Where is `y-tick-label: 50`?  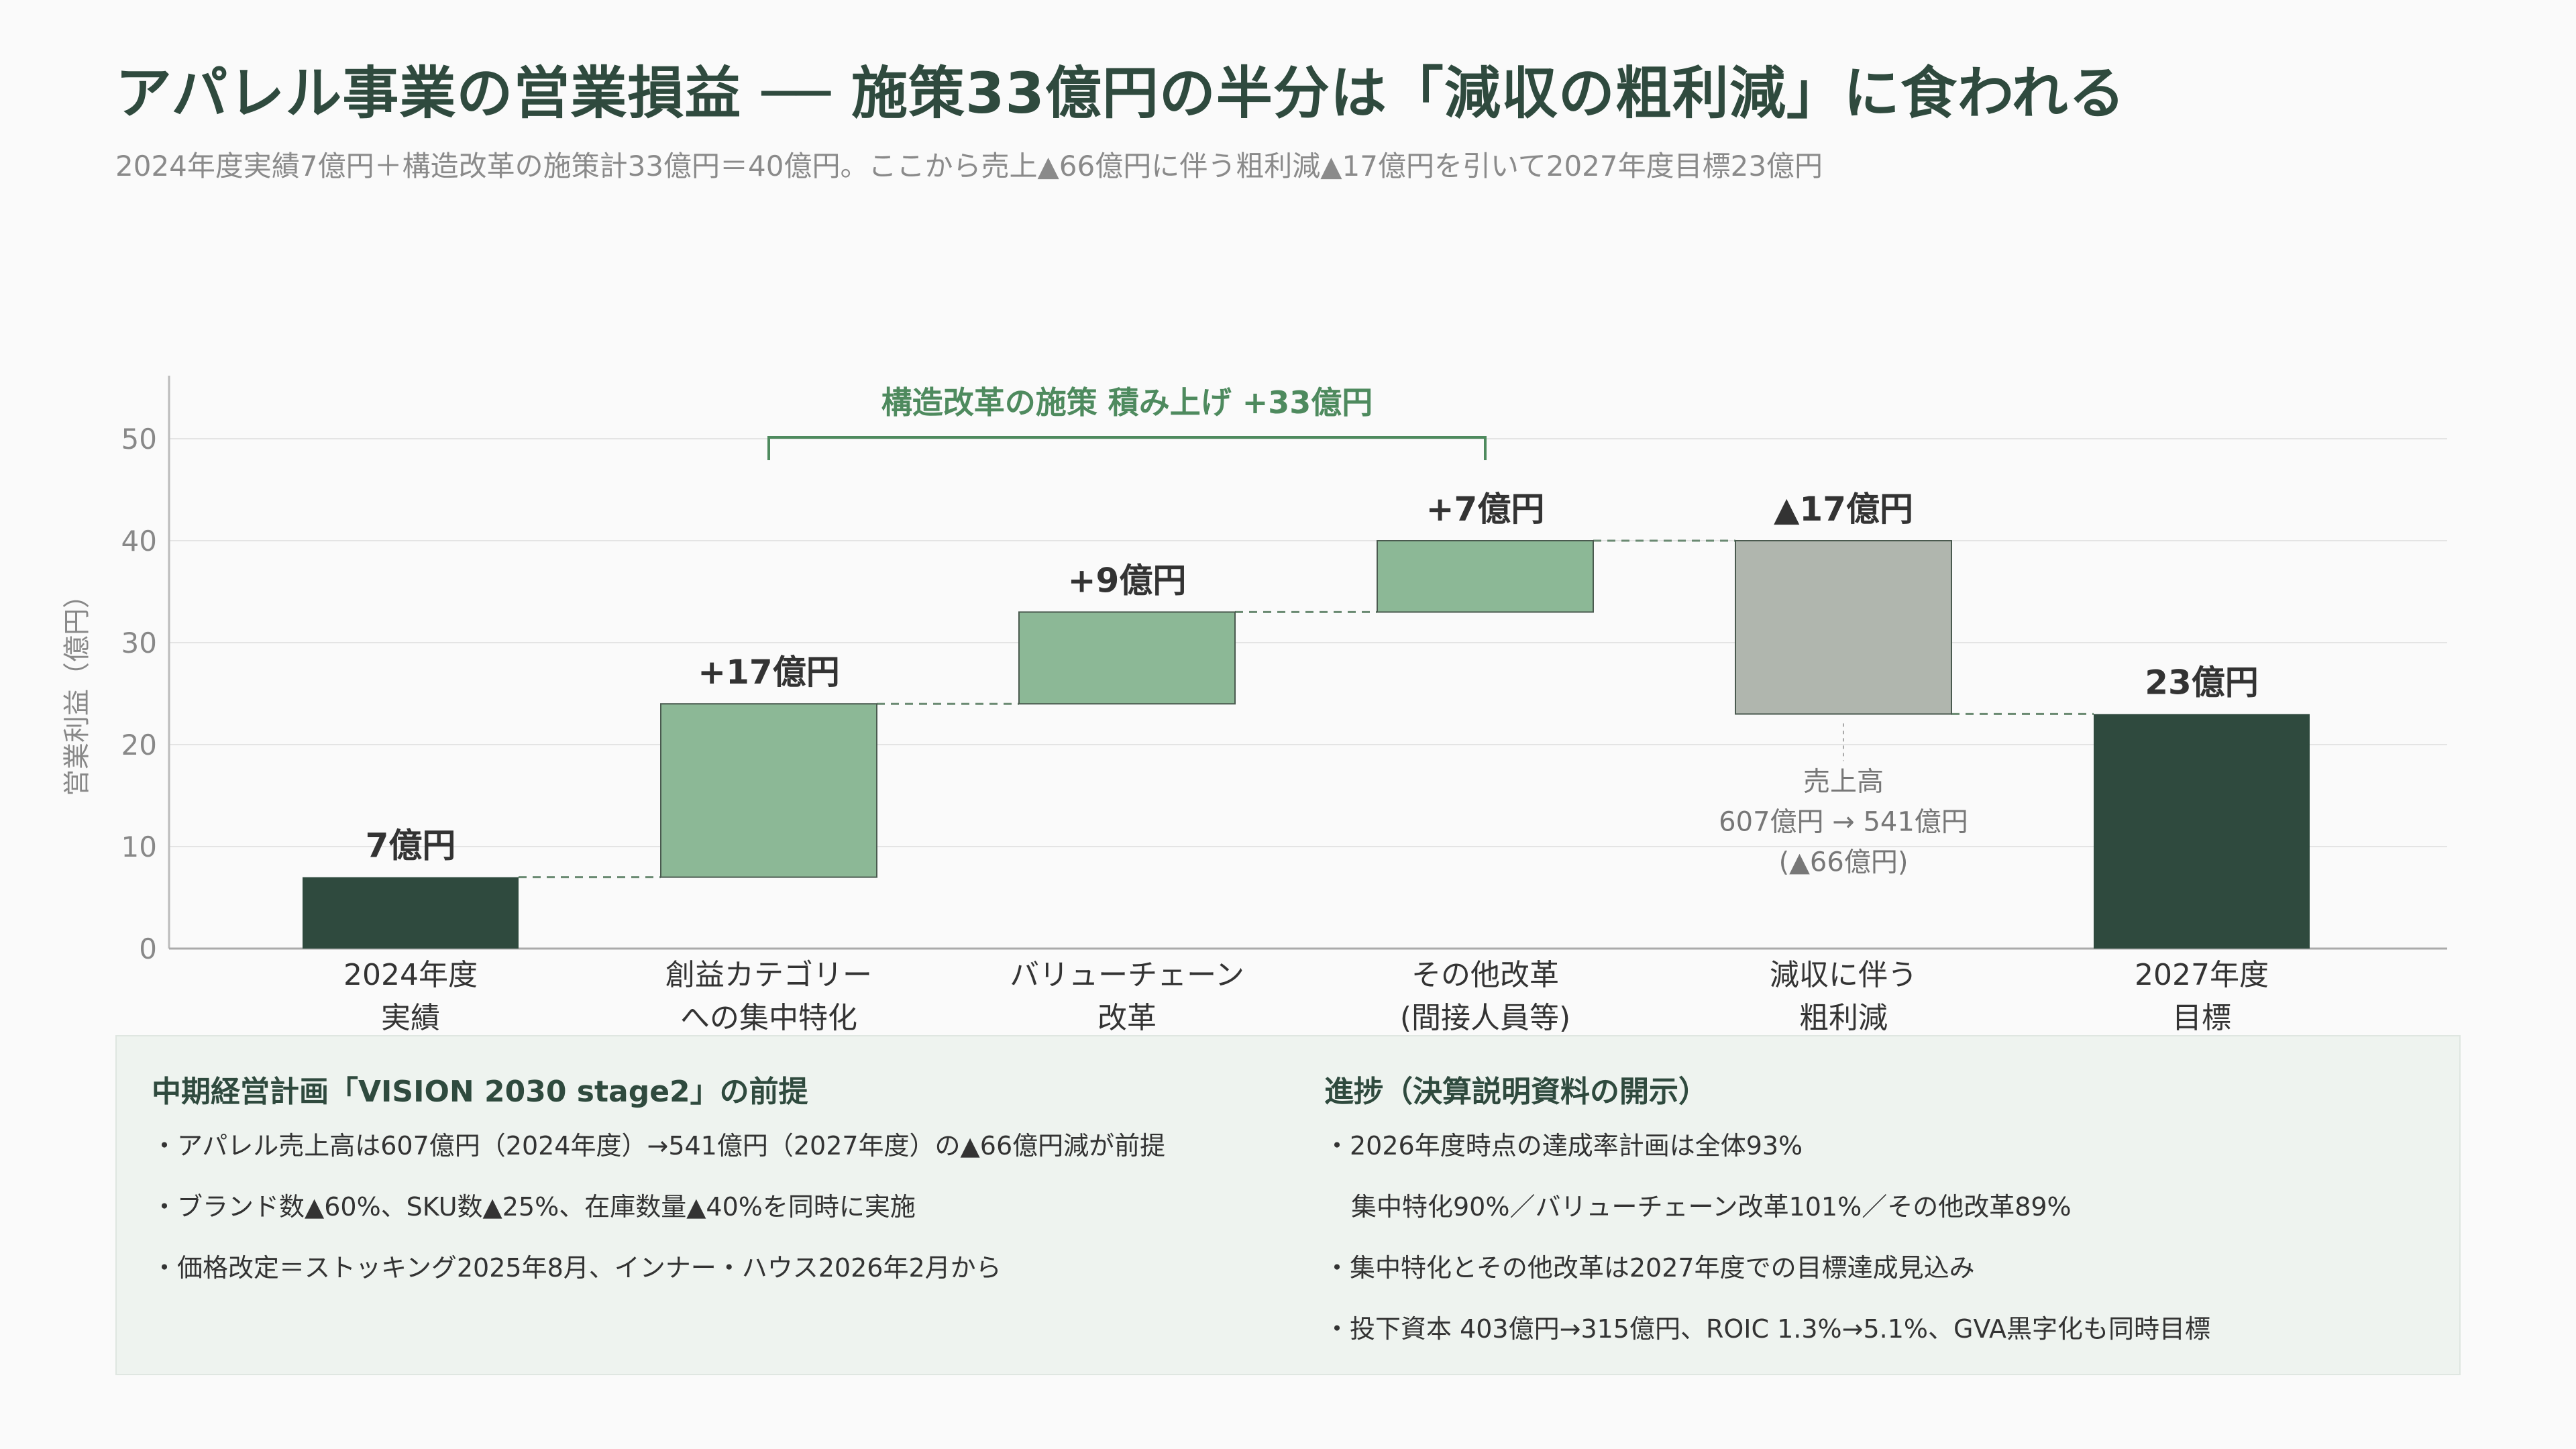
y-tick-label: 50 is located at coordinates (139, 439).